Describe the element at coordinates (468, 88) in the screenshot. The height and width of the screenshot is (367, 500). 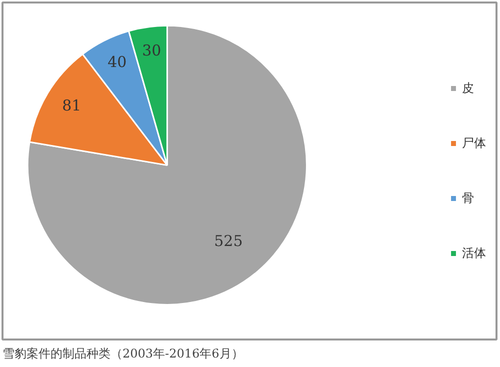
I see `legend-label: 皮` at that location.